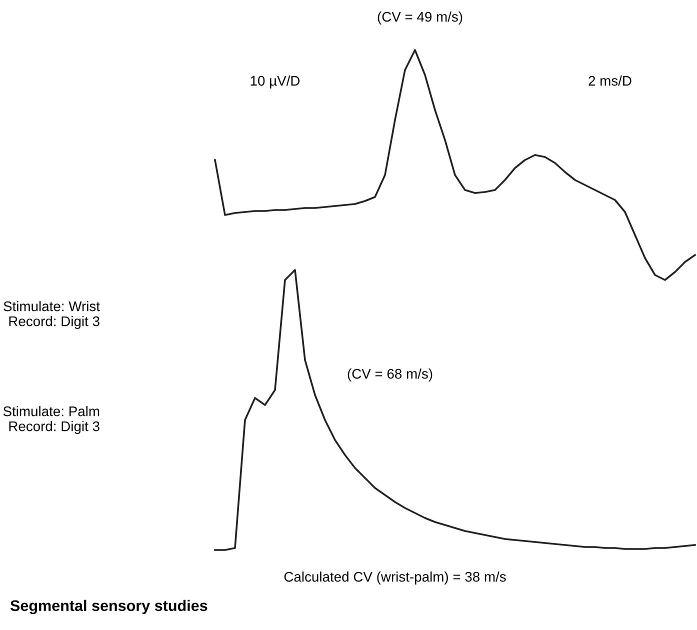 This screenshot has height=630, width=697. Describe the element at coordinates (610, 81) in the screenshot. I see `annotation: 2 ms/D` at that location.